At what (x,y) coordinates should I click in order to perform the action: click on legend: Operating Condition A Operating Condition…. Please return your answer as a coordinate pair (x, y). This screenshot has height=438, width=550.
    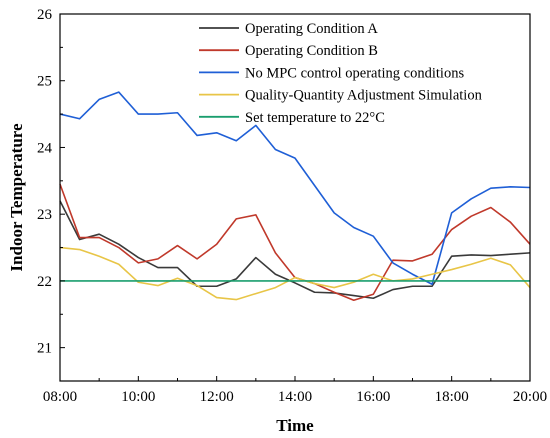
    Looking at the image, I should click on (341, 73).